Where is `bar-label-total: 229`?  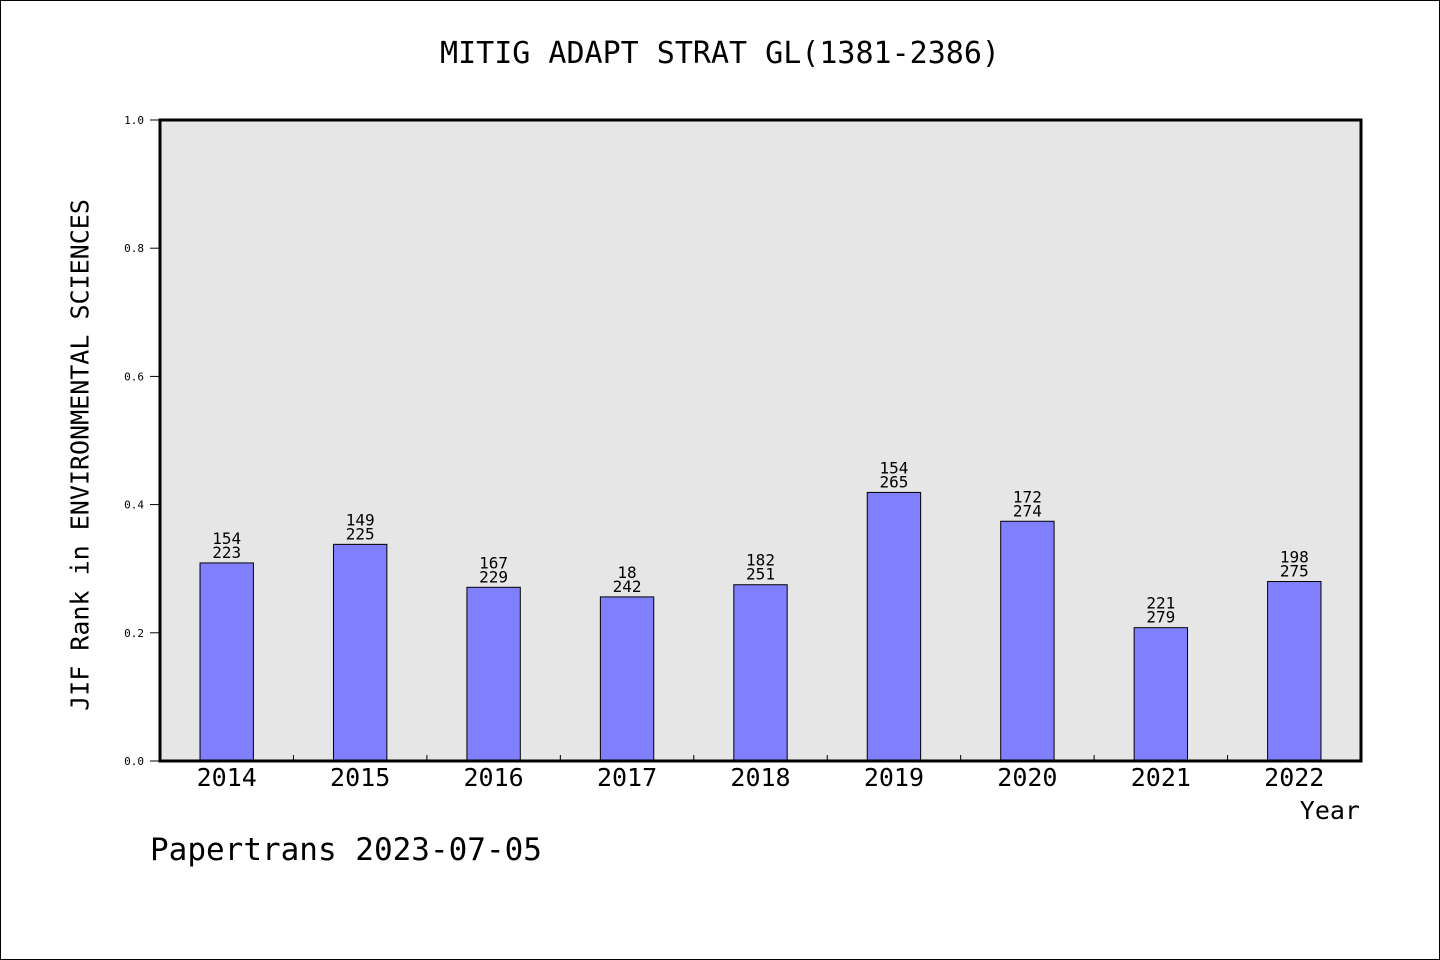
bar-label-total: 229 is located at coordinates (493, 576).